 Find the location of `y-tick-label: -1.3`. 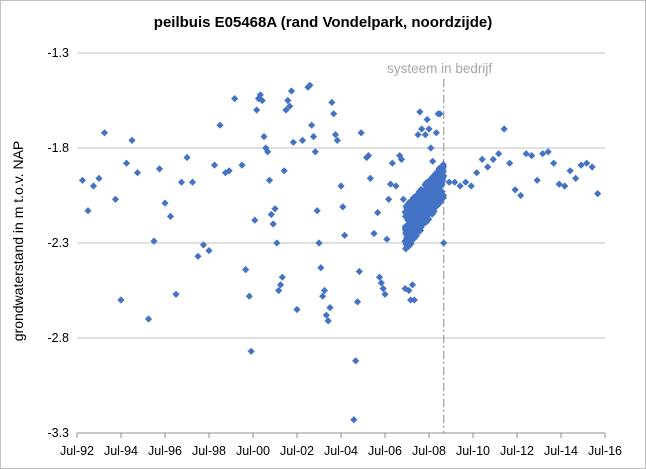

y-tick-label: -1.3 is located at coordinates (58, 53).